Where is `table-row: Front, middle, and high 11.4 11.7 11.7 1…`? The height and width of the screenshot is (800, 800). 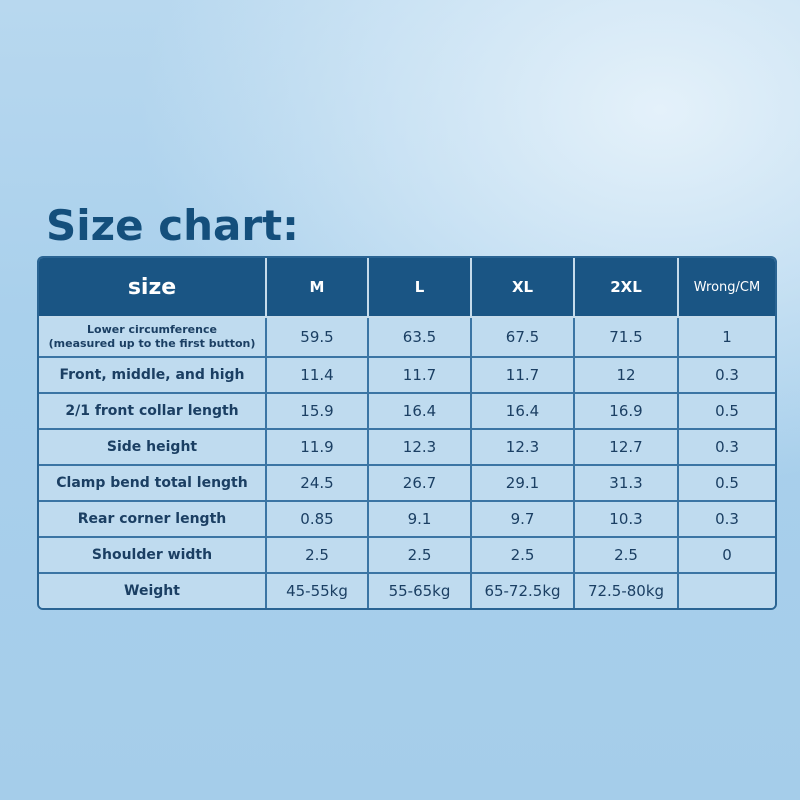 table-row: Front, middle, and high 11.4 11.7 11.7 1… is located at coordinates (407, 375).